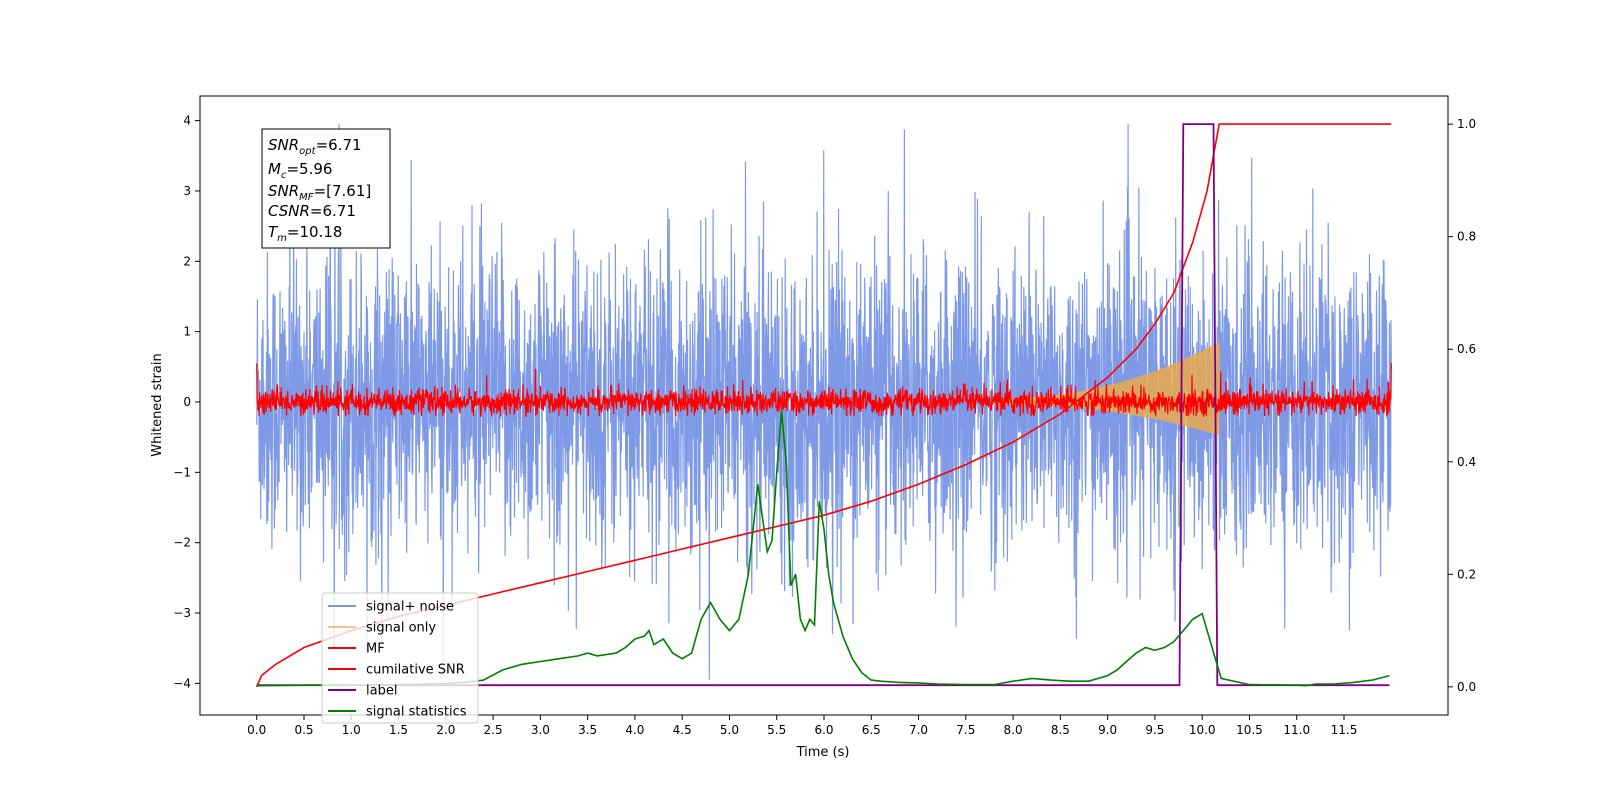 The height and width of the screenshot is (800, 1600). I want to click on x-tick-label: 10.5, so click(1249, 730).